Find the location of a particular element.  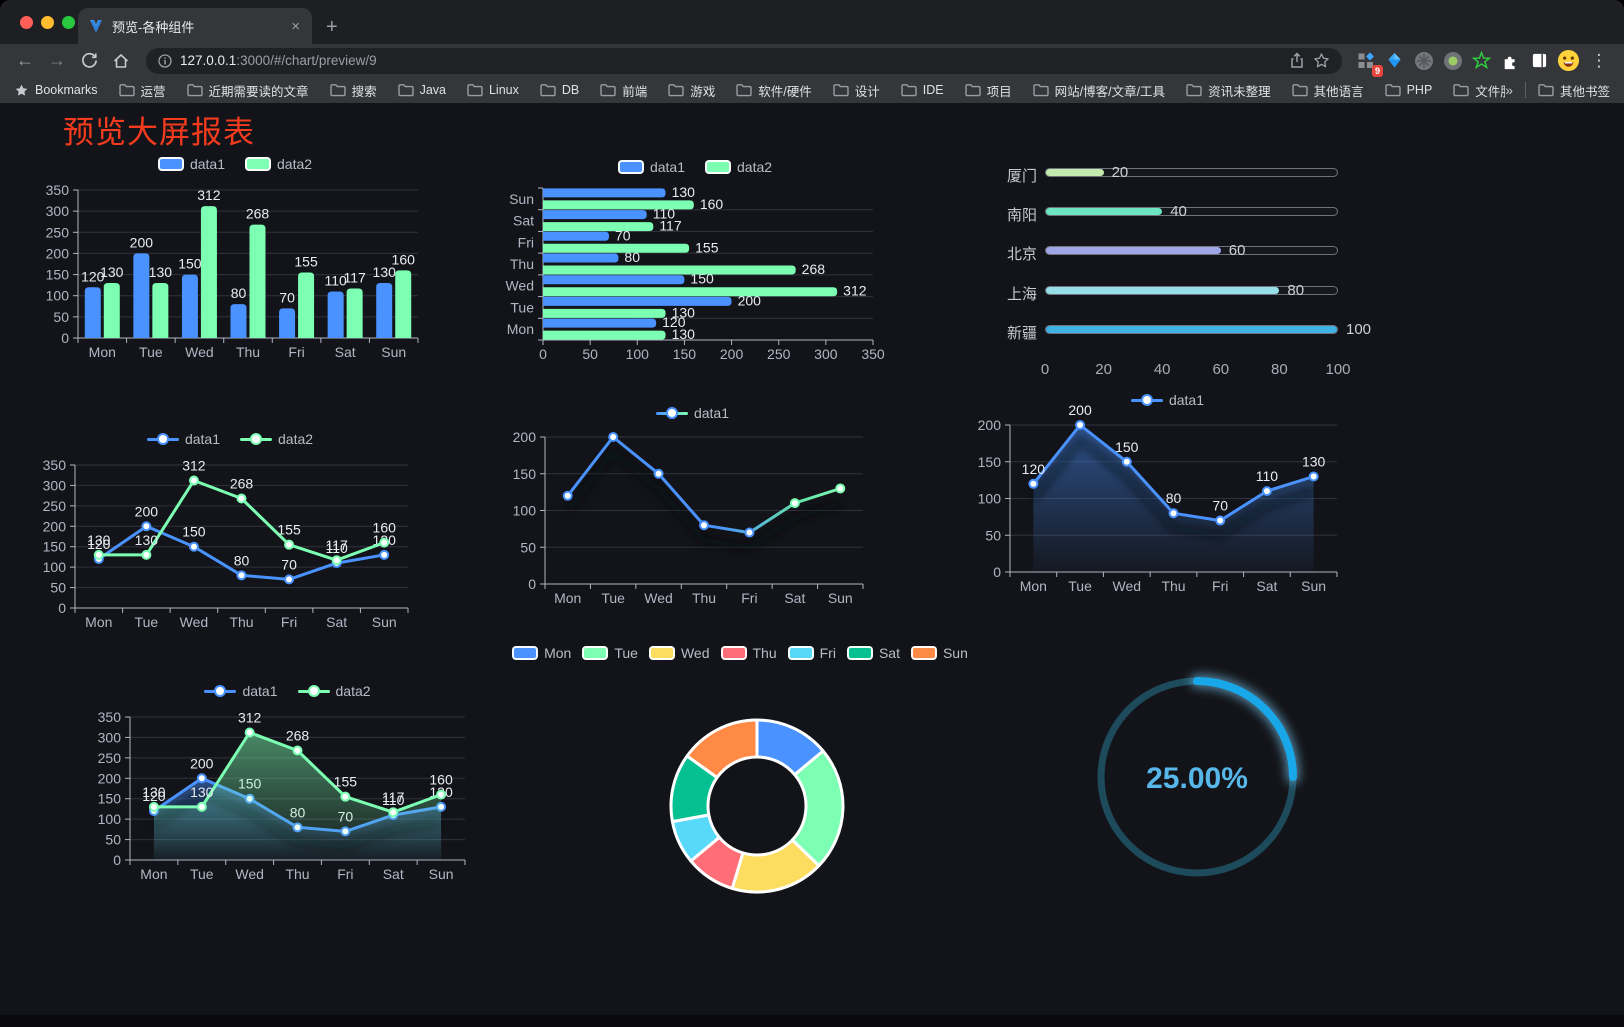

legend-item-Sat: Sat is located at coordinates (873, 653).